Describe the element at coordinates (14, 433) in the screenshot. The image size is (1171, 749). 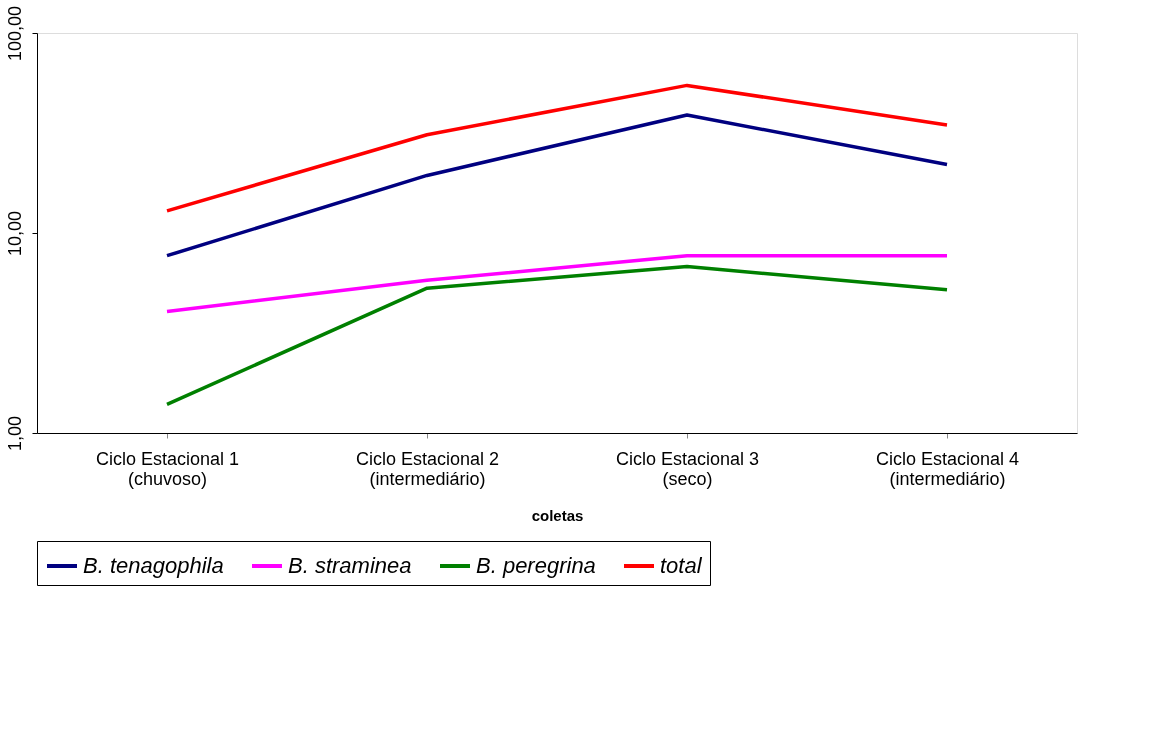
I see `y-tick-label: 1,00` at that location.